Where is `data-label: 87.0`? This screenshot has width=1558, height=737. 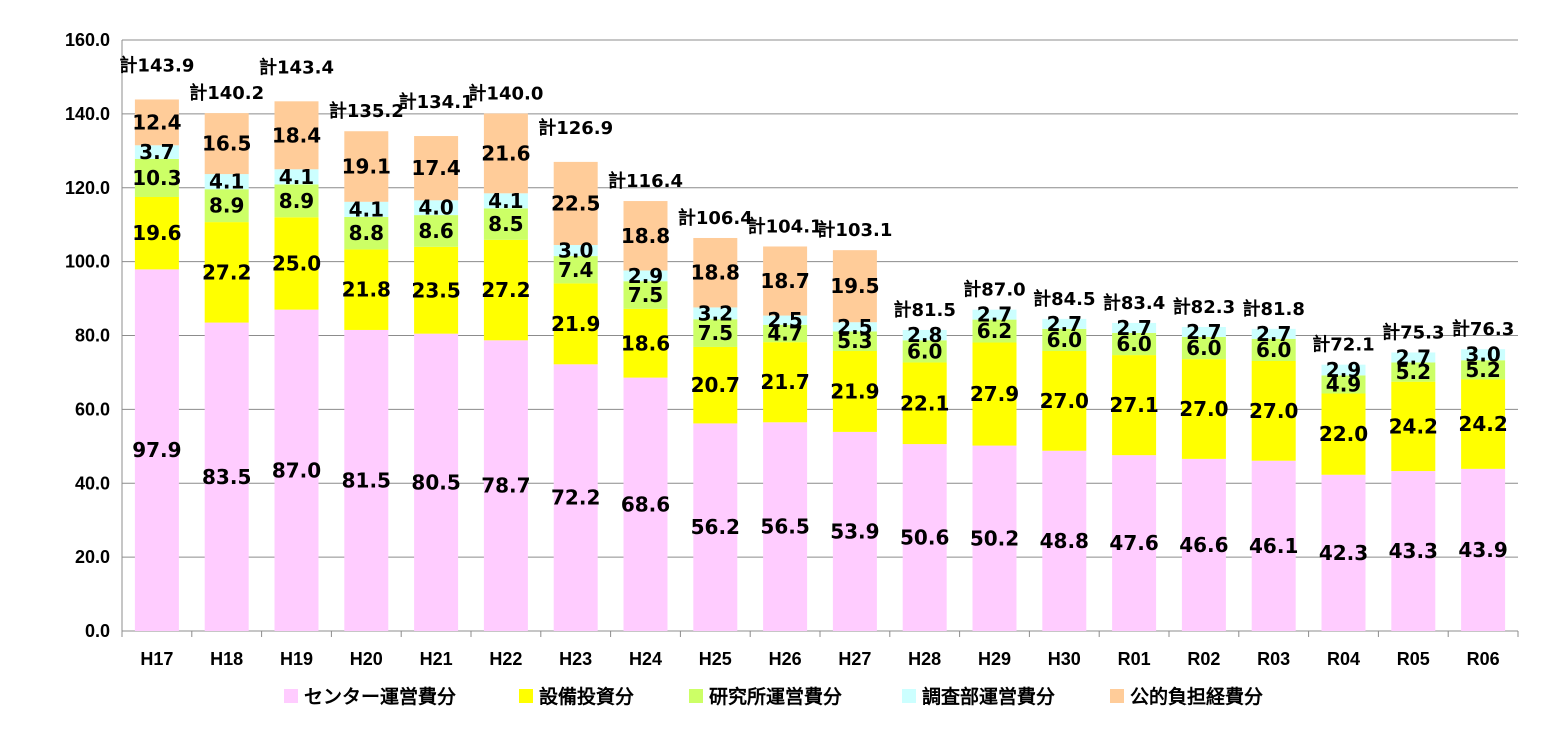
data-label: 87.0 is located at coordinates (296, 470).